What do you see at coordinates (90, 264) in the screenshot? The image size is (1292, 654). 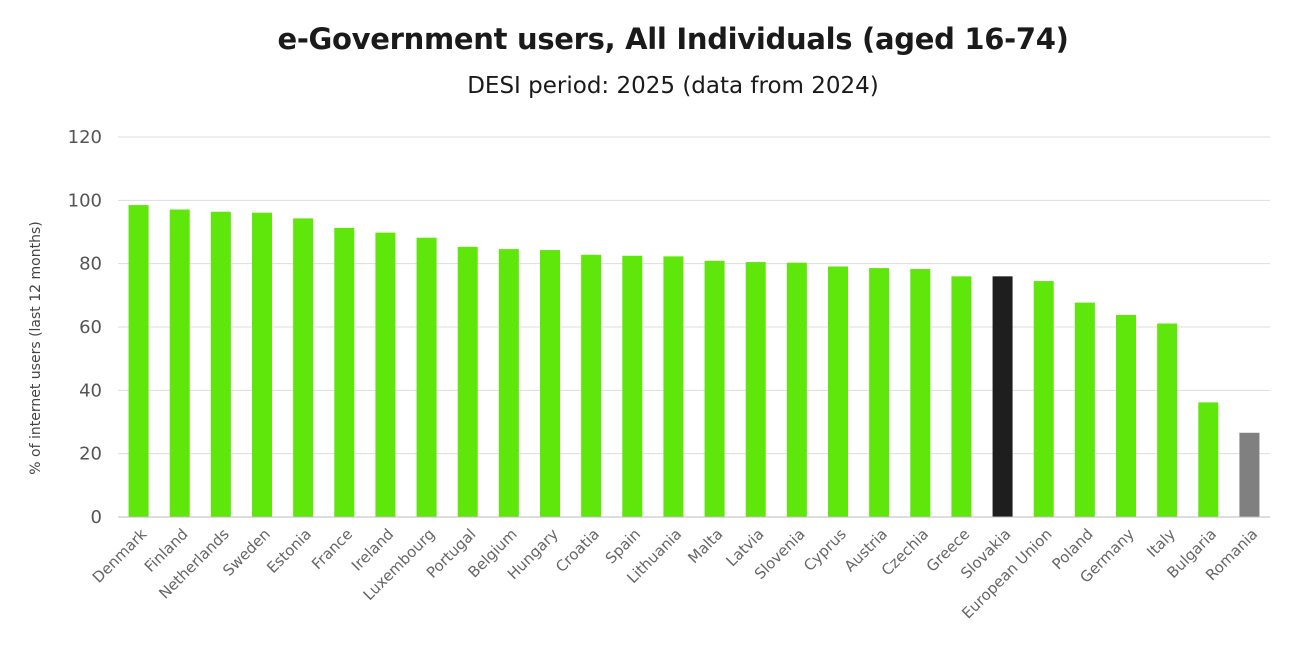 I see `y-tick-label: 80` at bounding box center [90, 264].